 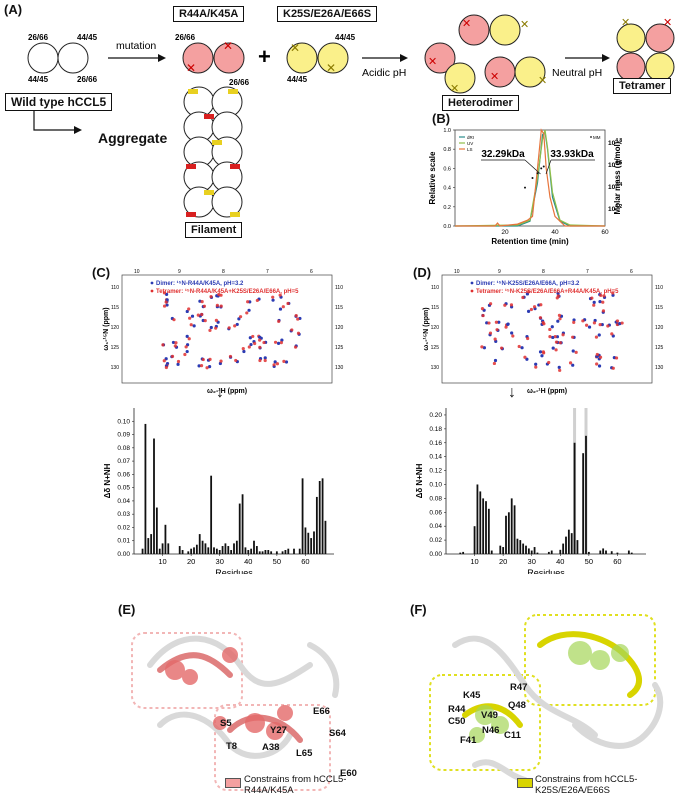 What do you see at coordinates (123, 448) in the screenshot?
I see `y-tick-label: 0.08` at bounding box center [123, 448].